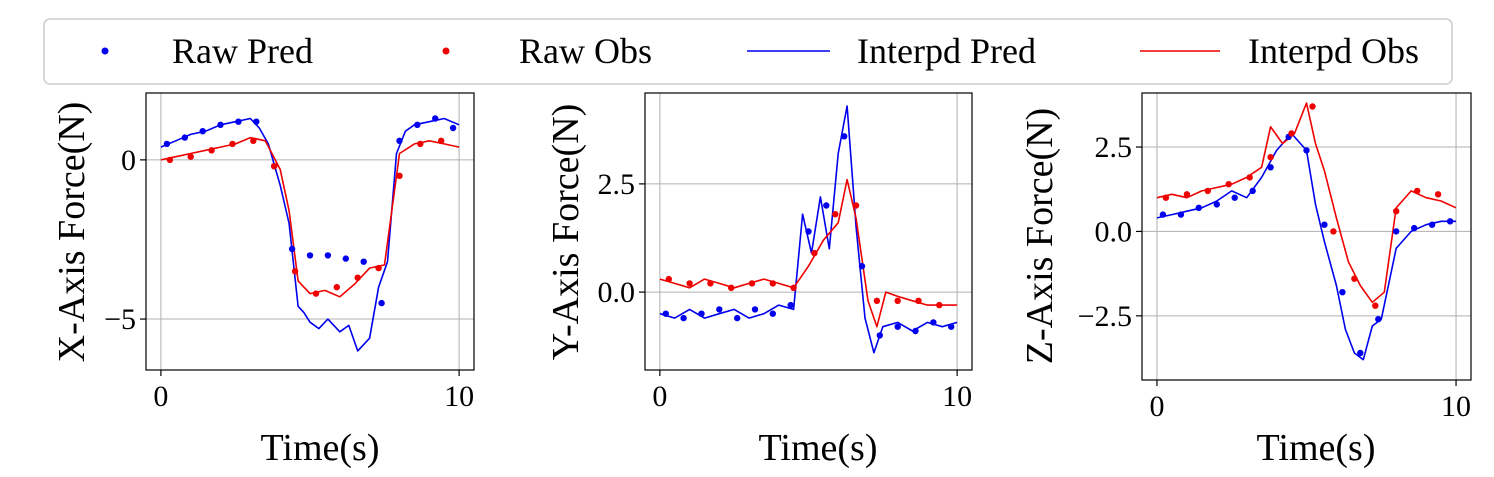 The height and width of the screenshot is (477, 1494). Describe the element at coordinates (1156, 406) in the screenshot. I see `z-panel-xtick-label-0: 0` at that location.